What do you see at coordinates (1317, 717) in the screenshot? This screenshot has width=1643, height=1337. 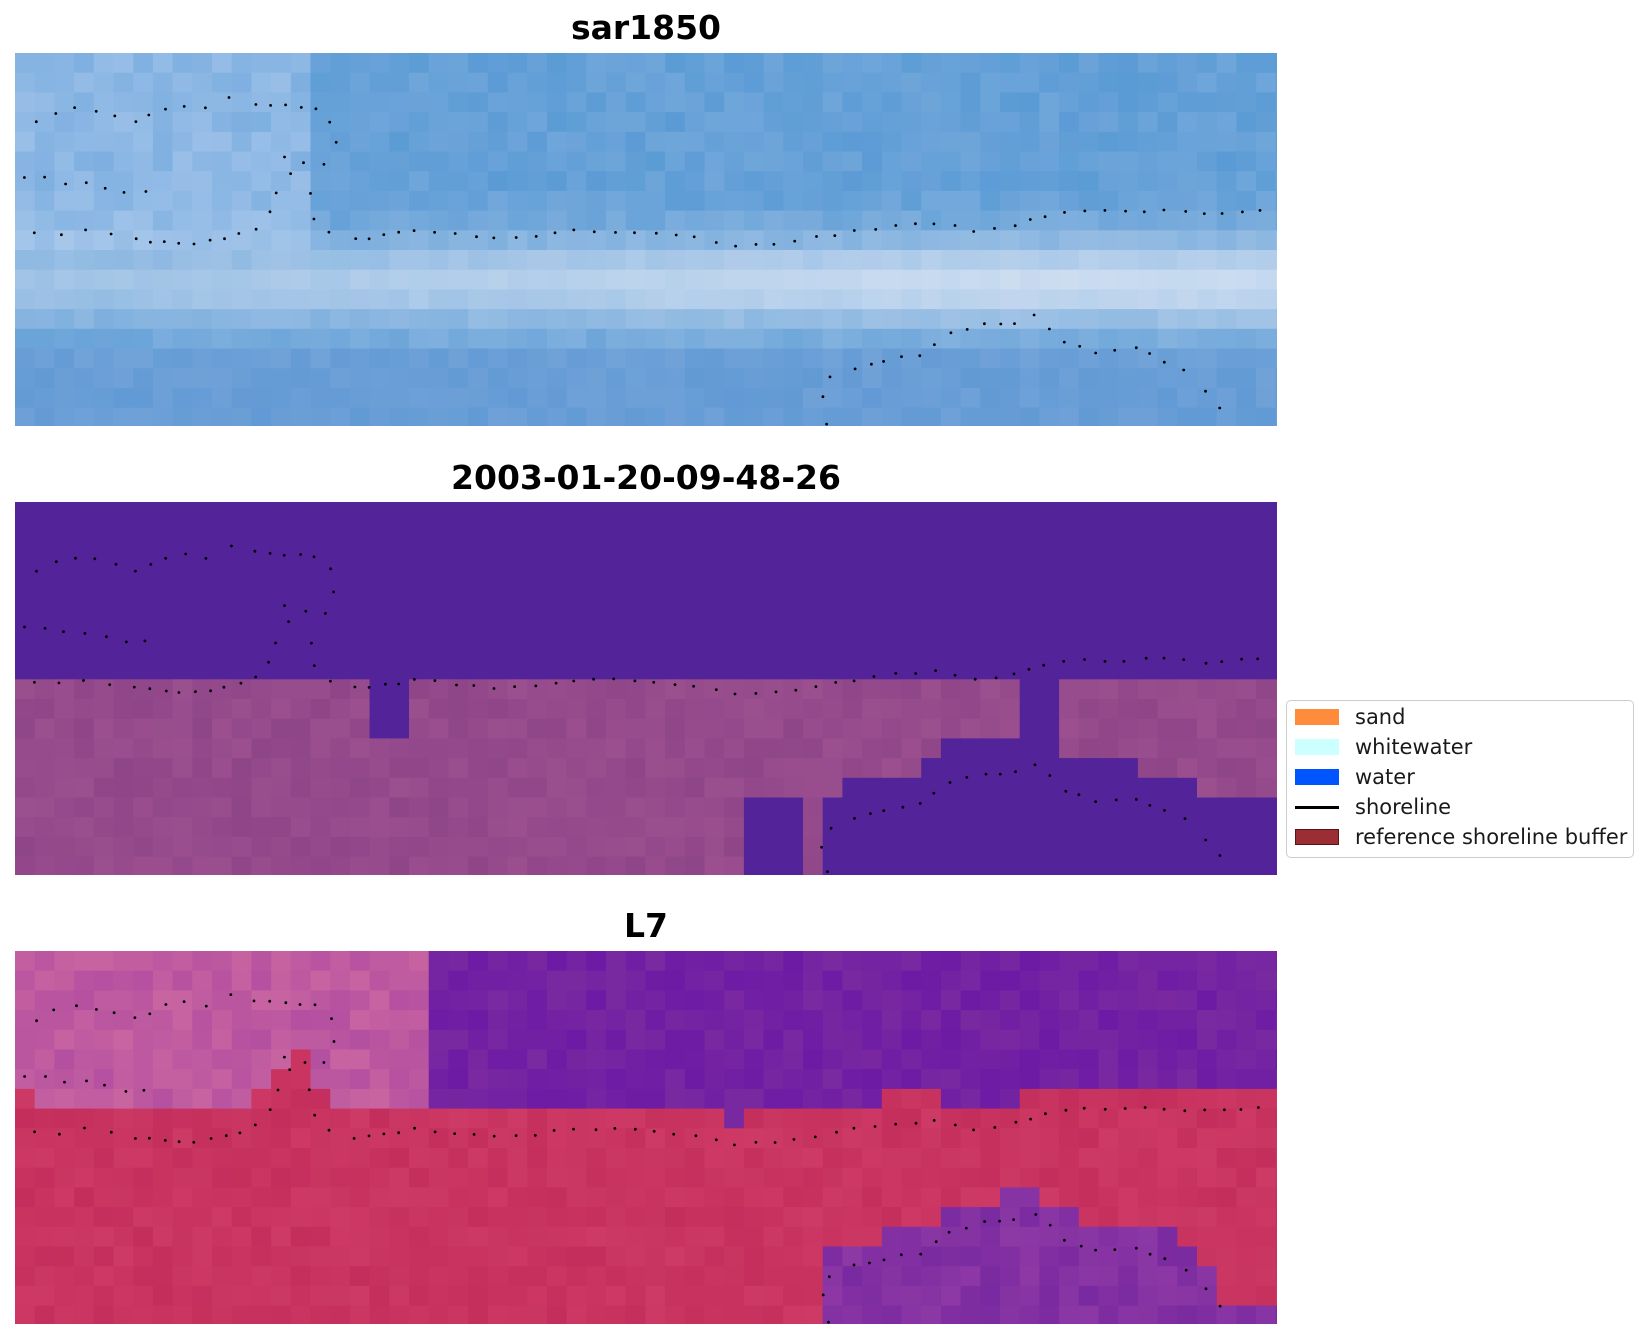 I see `sand-swatch` at bounding box center [1317, 717].